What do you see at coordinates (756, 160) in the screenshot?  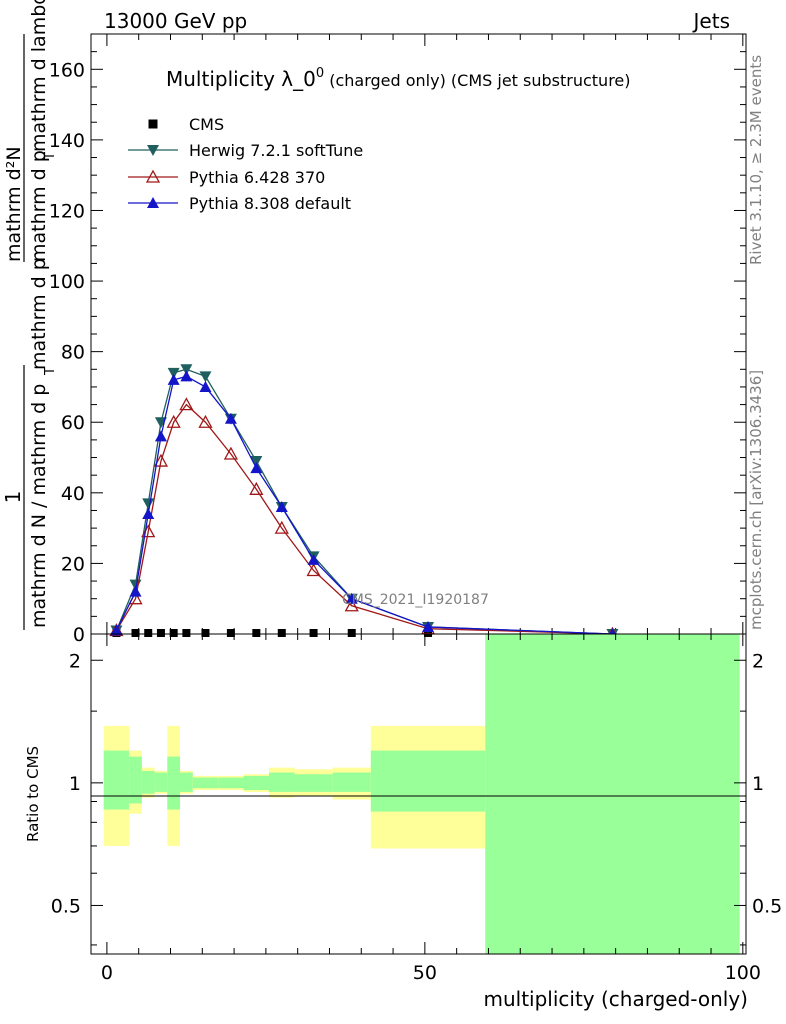 I see `rivet-label: Rivet 3.1.10, ≥ 2.3M events` at bounding box center [756, 160].